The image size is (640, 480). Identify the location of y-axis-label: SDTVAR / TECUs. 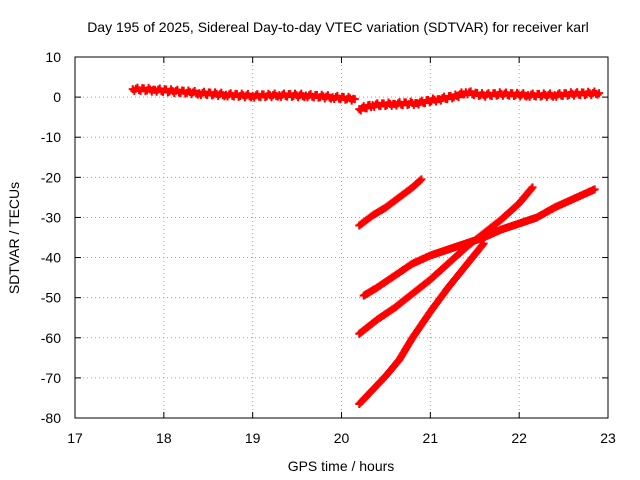
(14, 238).